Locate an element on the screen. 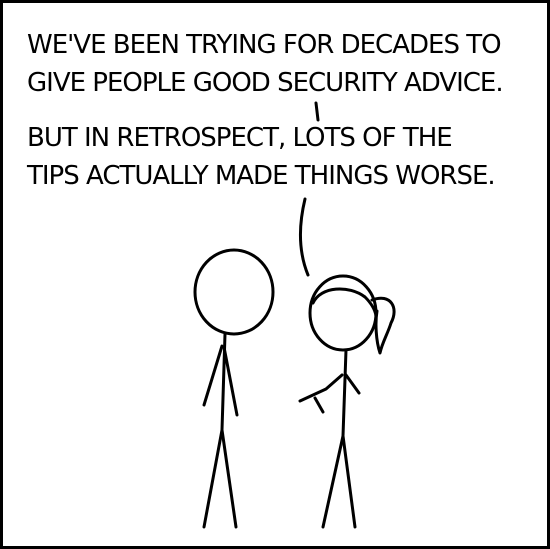  speaker-hair is located at coordinates (344, 302).